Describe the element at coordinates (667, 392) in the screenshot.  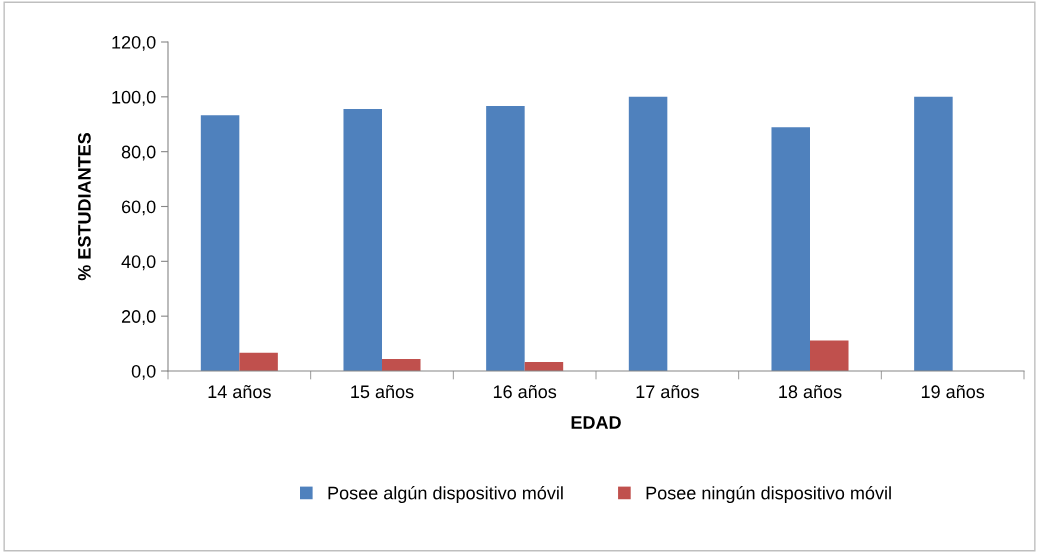
I see `x-tick-label: 17 años` at that location.